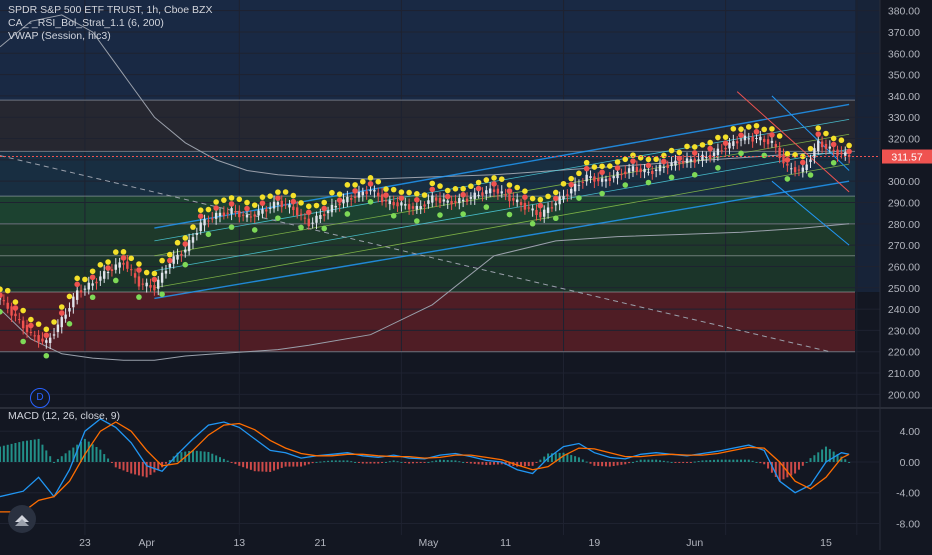 The width and height of the screenshot is (932, 555). Describe the element at coordinates (85, 543) in the screenshot. I see `x-tick-label: 23` at that location.